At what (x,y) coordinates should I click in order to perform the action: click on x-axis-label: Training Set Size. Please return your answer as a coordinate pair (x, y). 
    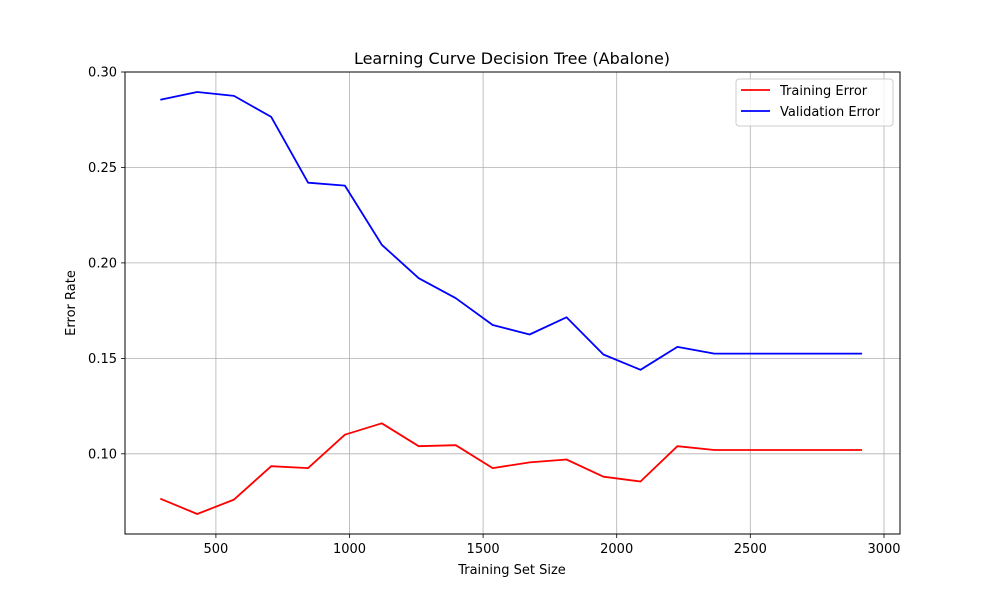
    Looking at the image, I should click on (511, 570).